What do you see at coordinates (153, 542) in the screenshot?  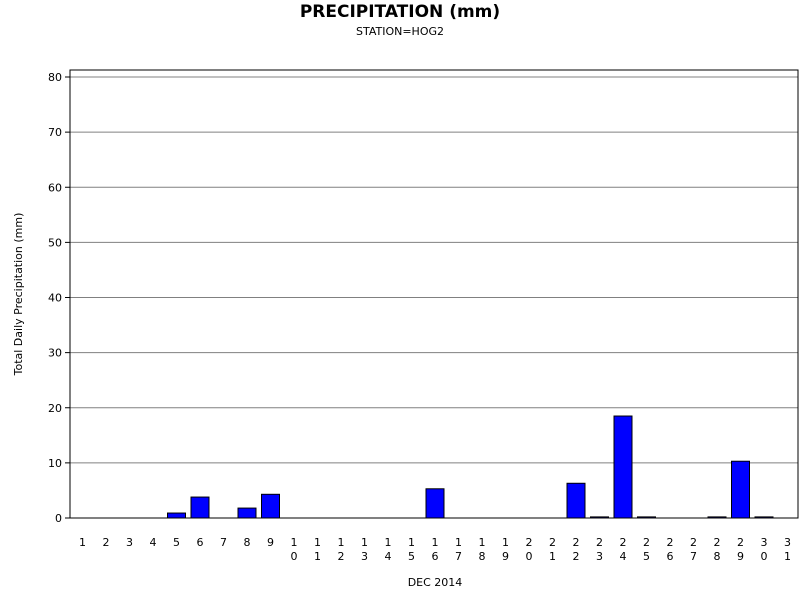 I see `x-tick-label: 4` at bounding box center [153, 542].